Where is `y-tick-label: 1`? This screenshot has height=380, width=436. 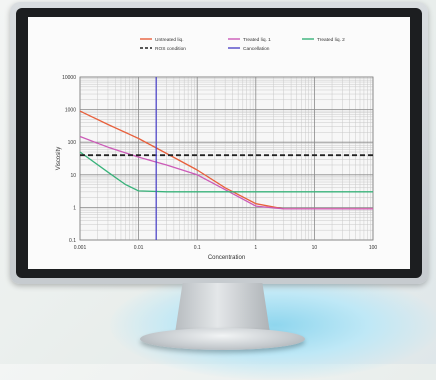 y-tick-label: 1 is located at coordinates (74, 208).